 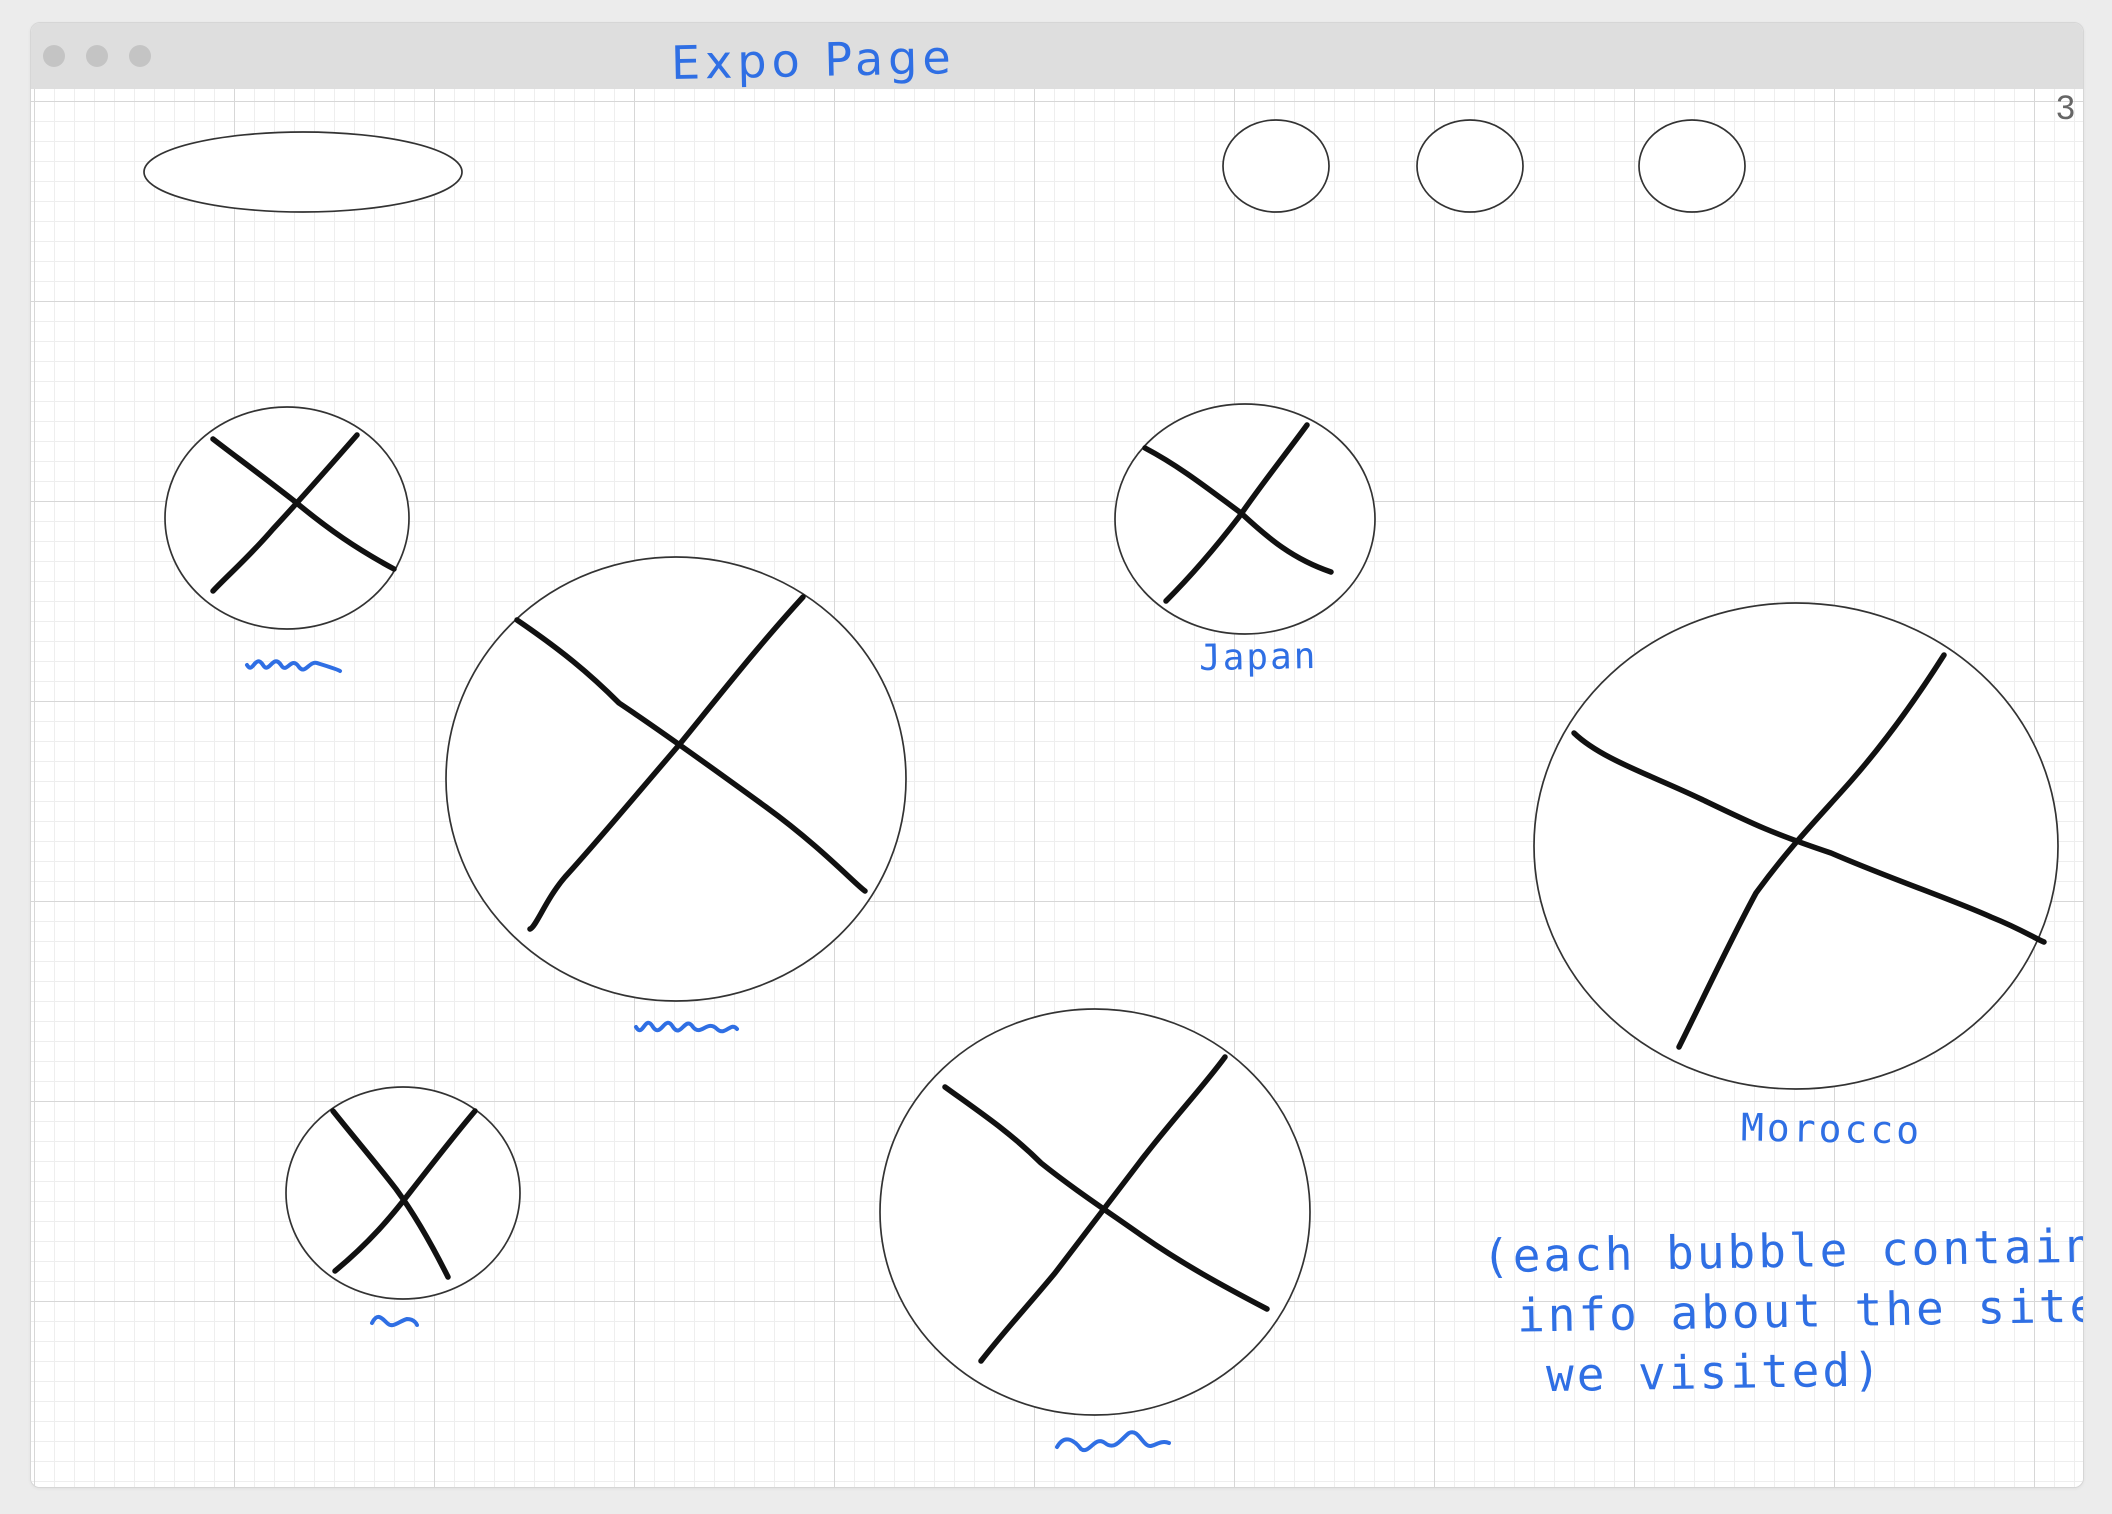 I want to click on site-bubble-morocco, so click(x=1796, y=846).